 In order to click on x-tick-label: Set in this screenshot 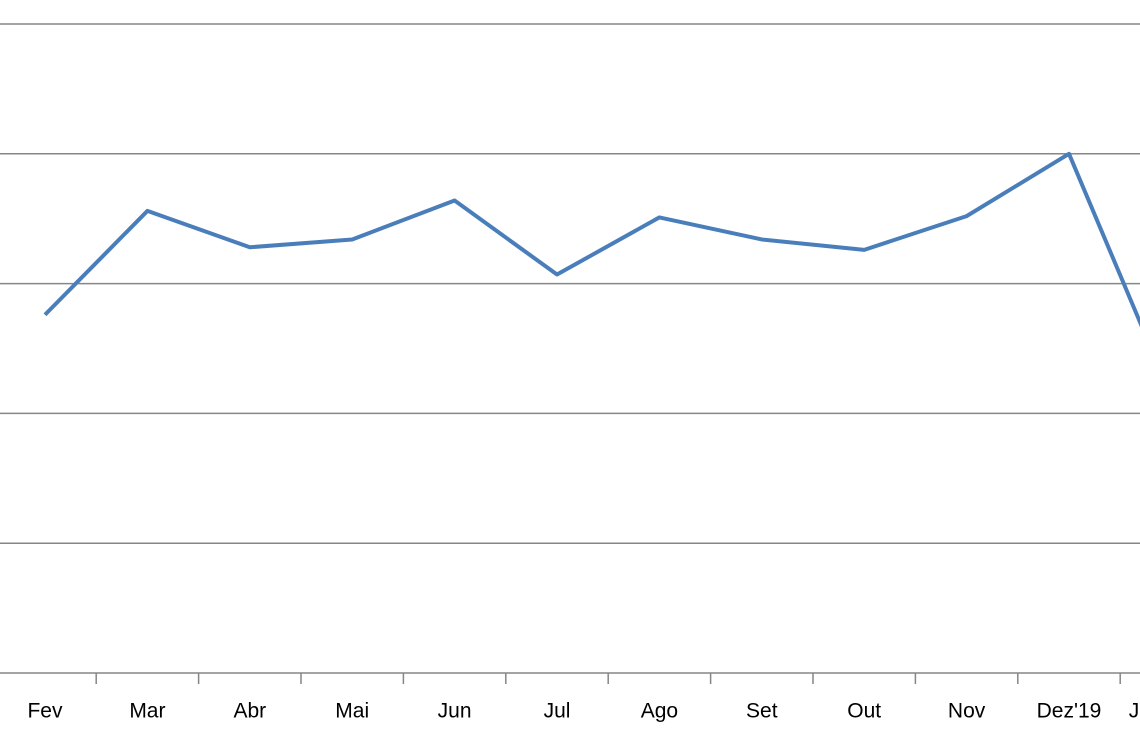, I will do `click(762, 711)`.